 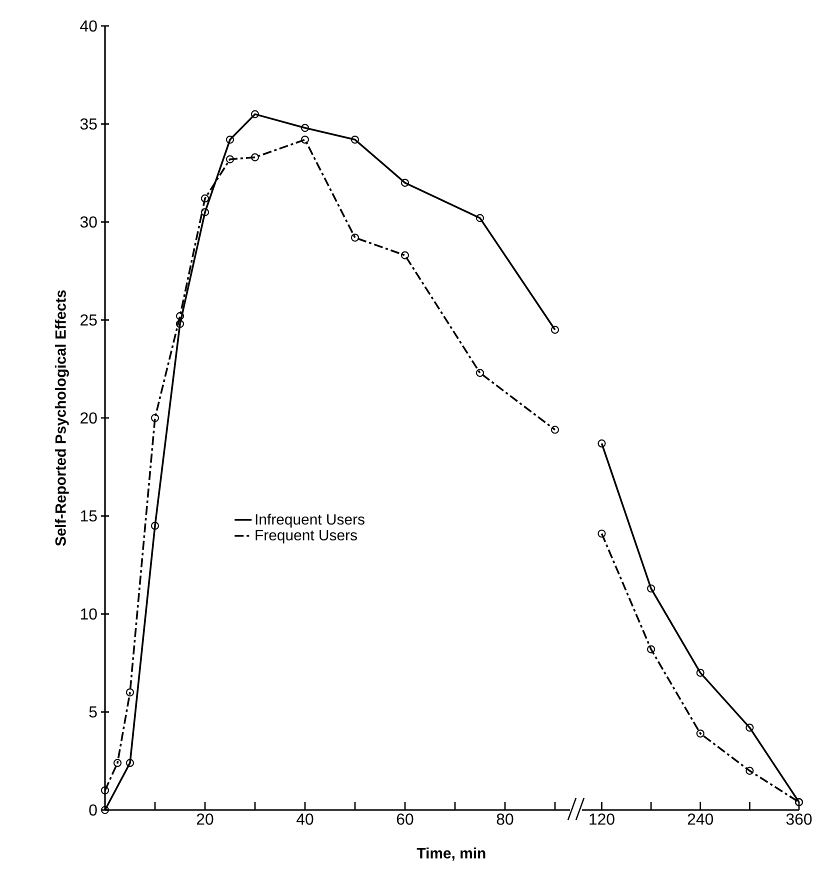 What do you see at coordinates (310, 521) in the screenshot?
I see `legend-label: Infrequent Users` at bounding box center [310, 521].